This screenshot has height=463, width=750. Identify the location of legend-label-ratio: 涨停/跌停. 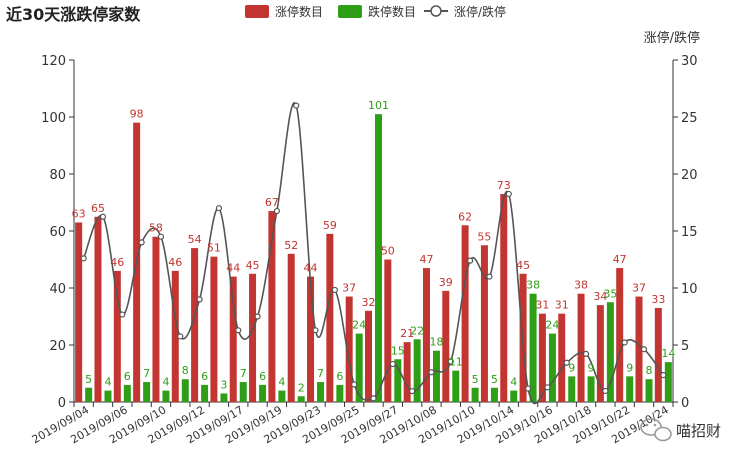
(480, 11).